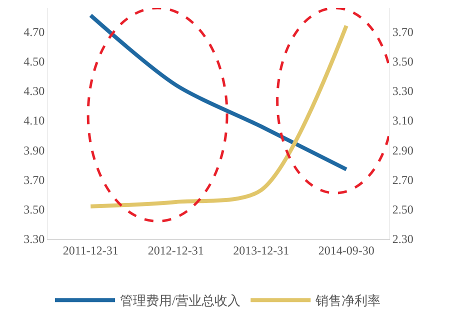 This screenshot has width=449, height=323. What do you see at coordinates (403, 179) in the screenshot?
I see `y2-tick-label: 2.70` at bounding box center [403, 179].